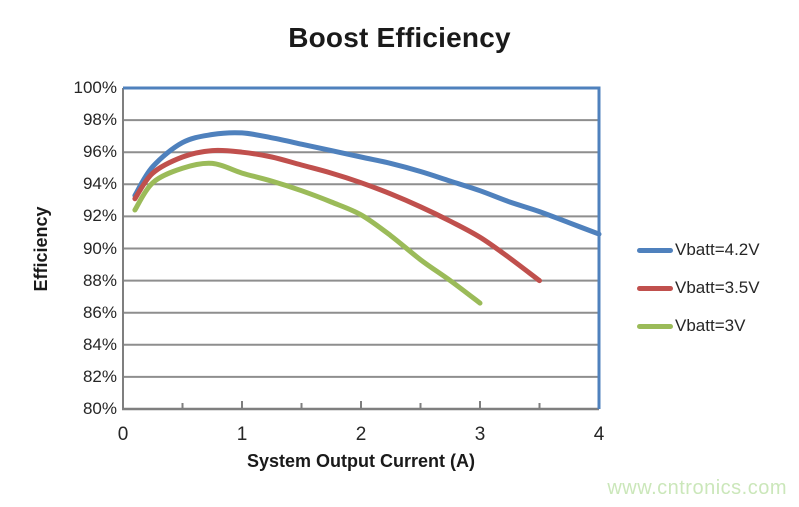 The width and height of the screenshot is (799, 507). I want to click on legend-entry: Vbatt=3.5V, so click(698, 288).